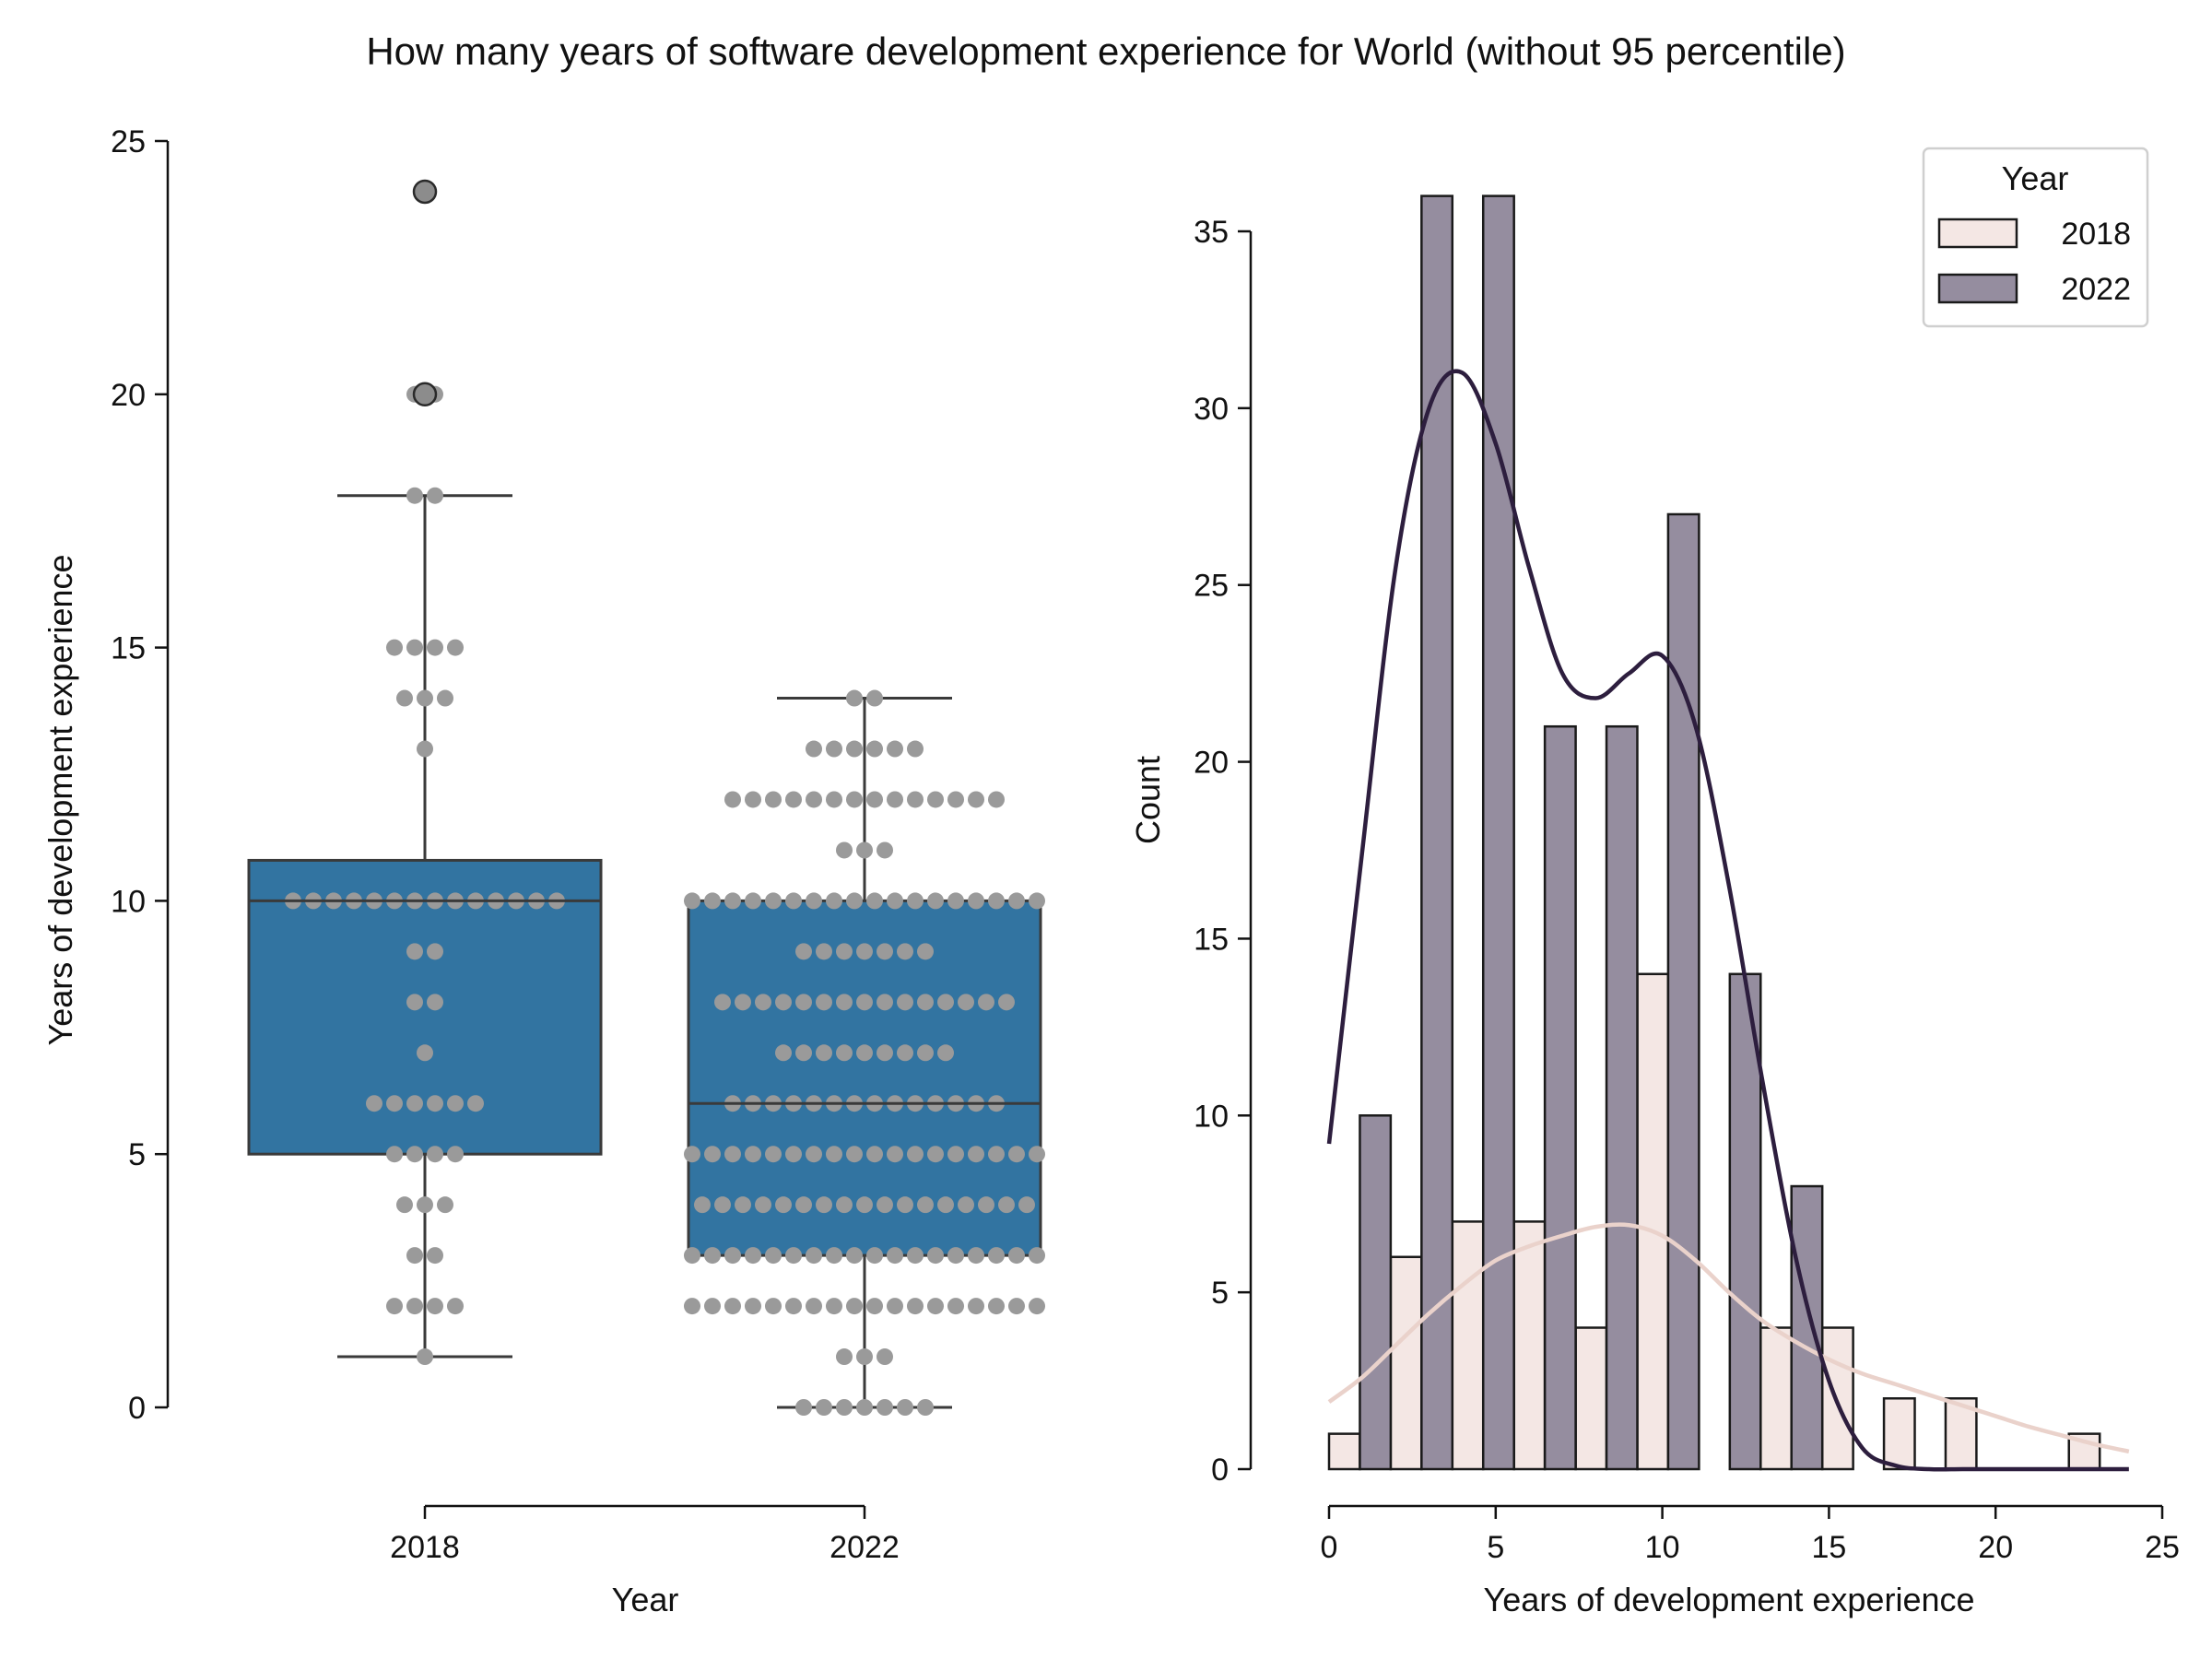 Image resolution: width=2212 pixels, height=1659 pixels. What do you see at coordinates (128, 901) in the screenshot?
I see `y-tick-label: 10` at bounding box center [128, 901].